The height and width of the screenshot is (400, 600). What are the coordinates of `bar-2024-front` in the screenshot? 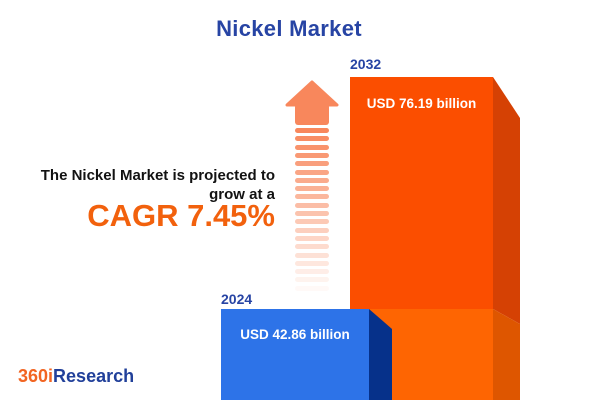 It's located at (295, 354).